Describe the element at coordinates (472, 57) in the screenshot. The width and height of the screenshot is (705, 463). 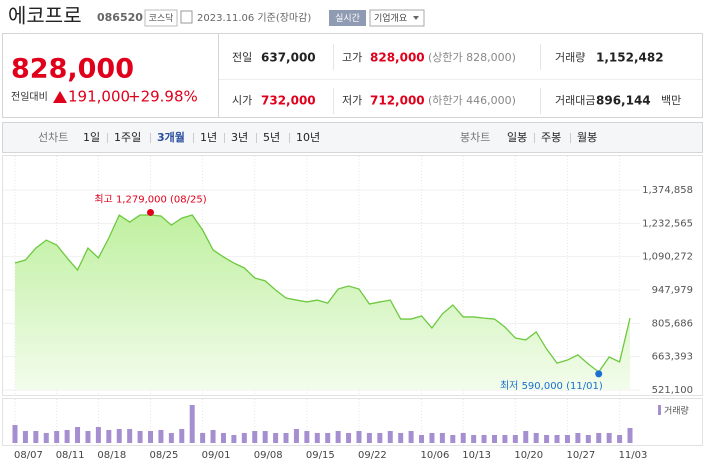
I see `quote-note: (상한가 828,000)` at that location.